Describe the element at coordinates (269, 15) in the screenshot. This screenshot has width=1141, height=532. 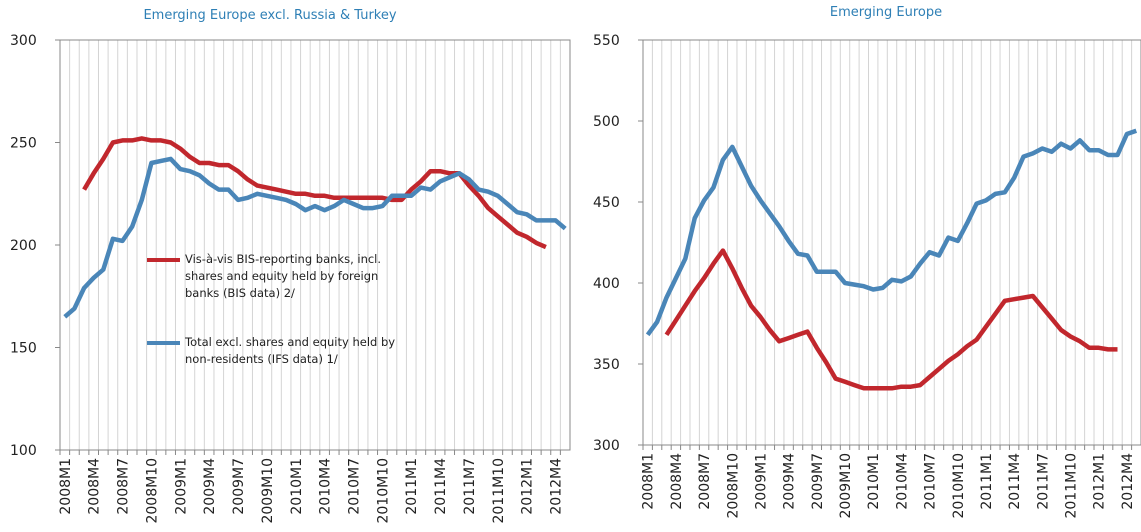
I see `chart-title: Emerging Europe excl. Russia & Turkey` at that location.